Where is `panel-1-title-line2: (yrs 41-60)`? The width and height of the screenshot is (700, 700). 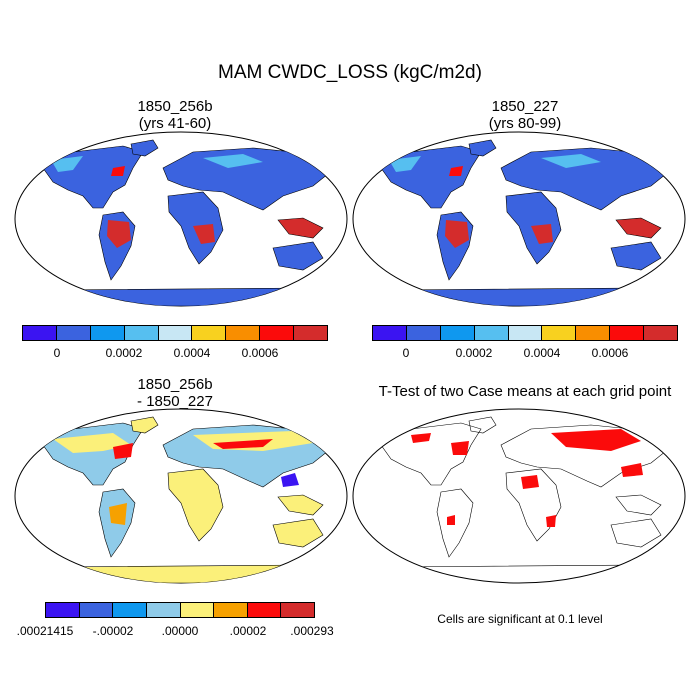 panel-1-title-line2: (yrs 41-60) is located at coordinates (175, 123).